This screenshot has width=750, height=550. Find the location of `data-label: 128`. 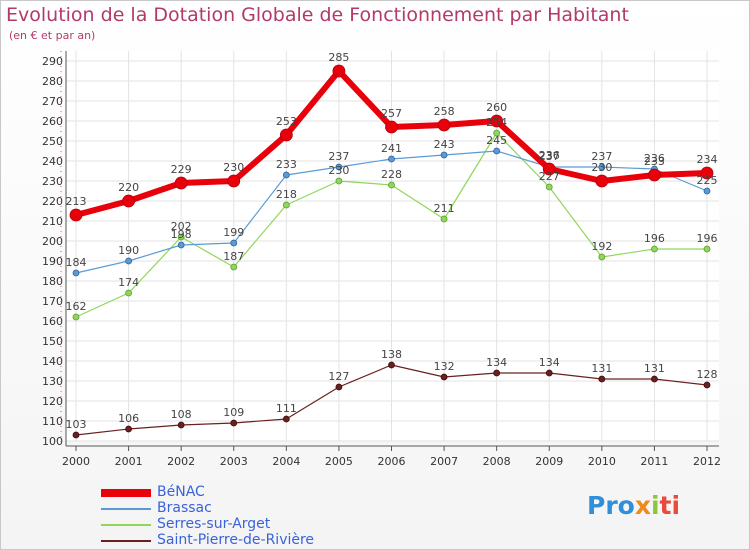

data-label: 128 is located at coordinates (707, 374).